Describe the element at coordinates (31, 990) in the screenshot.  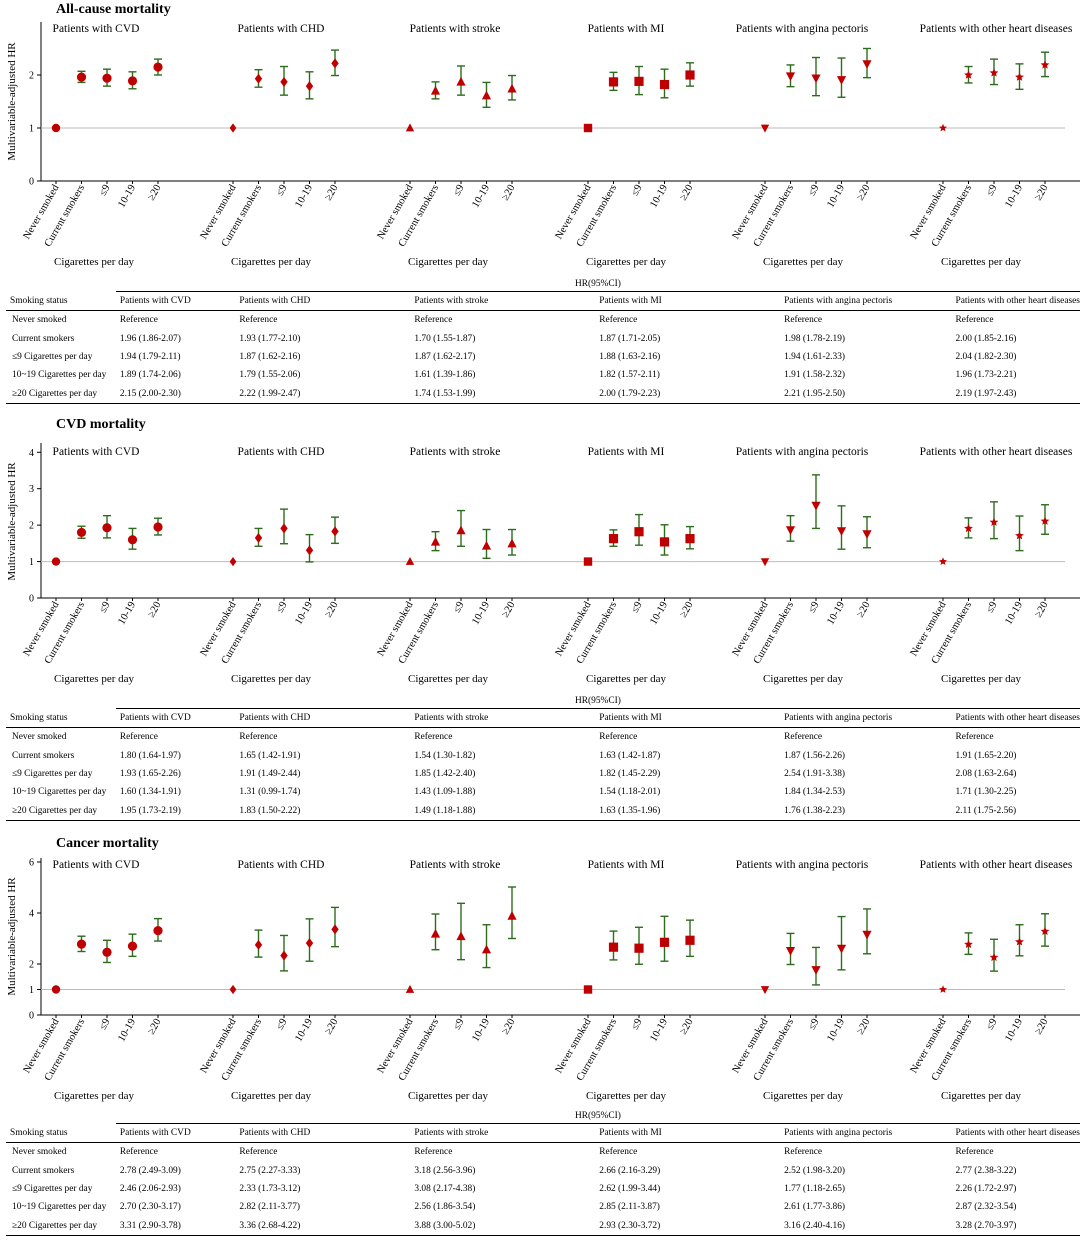
I see `y-tick-label: 1` at that location.